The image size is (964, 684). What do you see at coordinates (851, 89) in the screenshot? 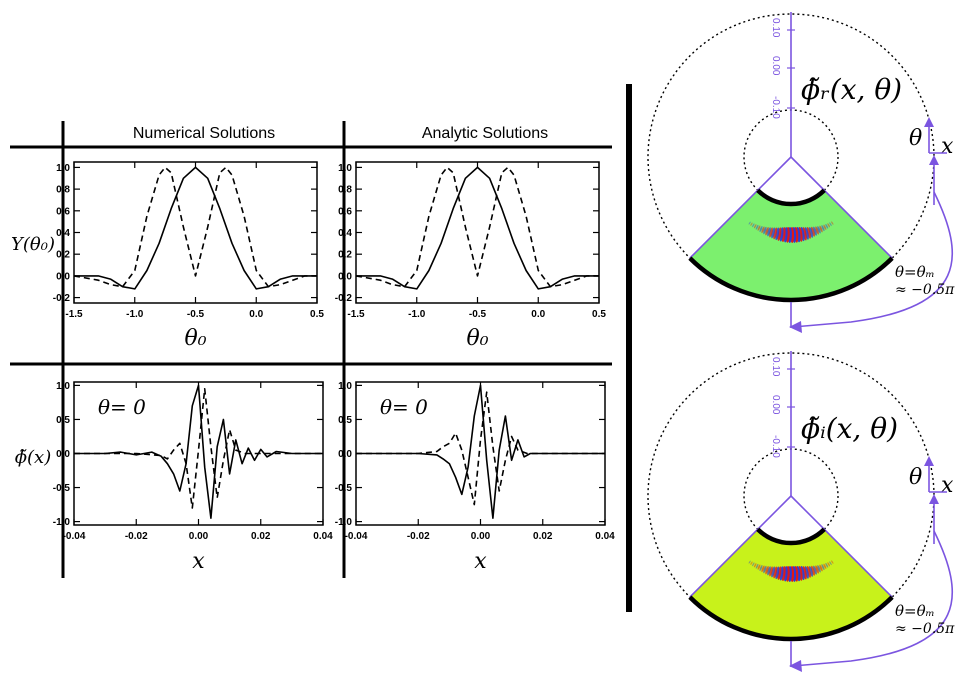
I see `polar-title: ϕ̃ᵣ(x, θ)` at bounding box center [851, 89].